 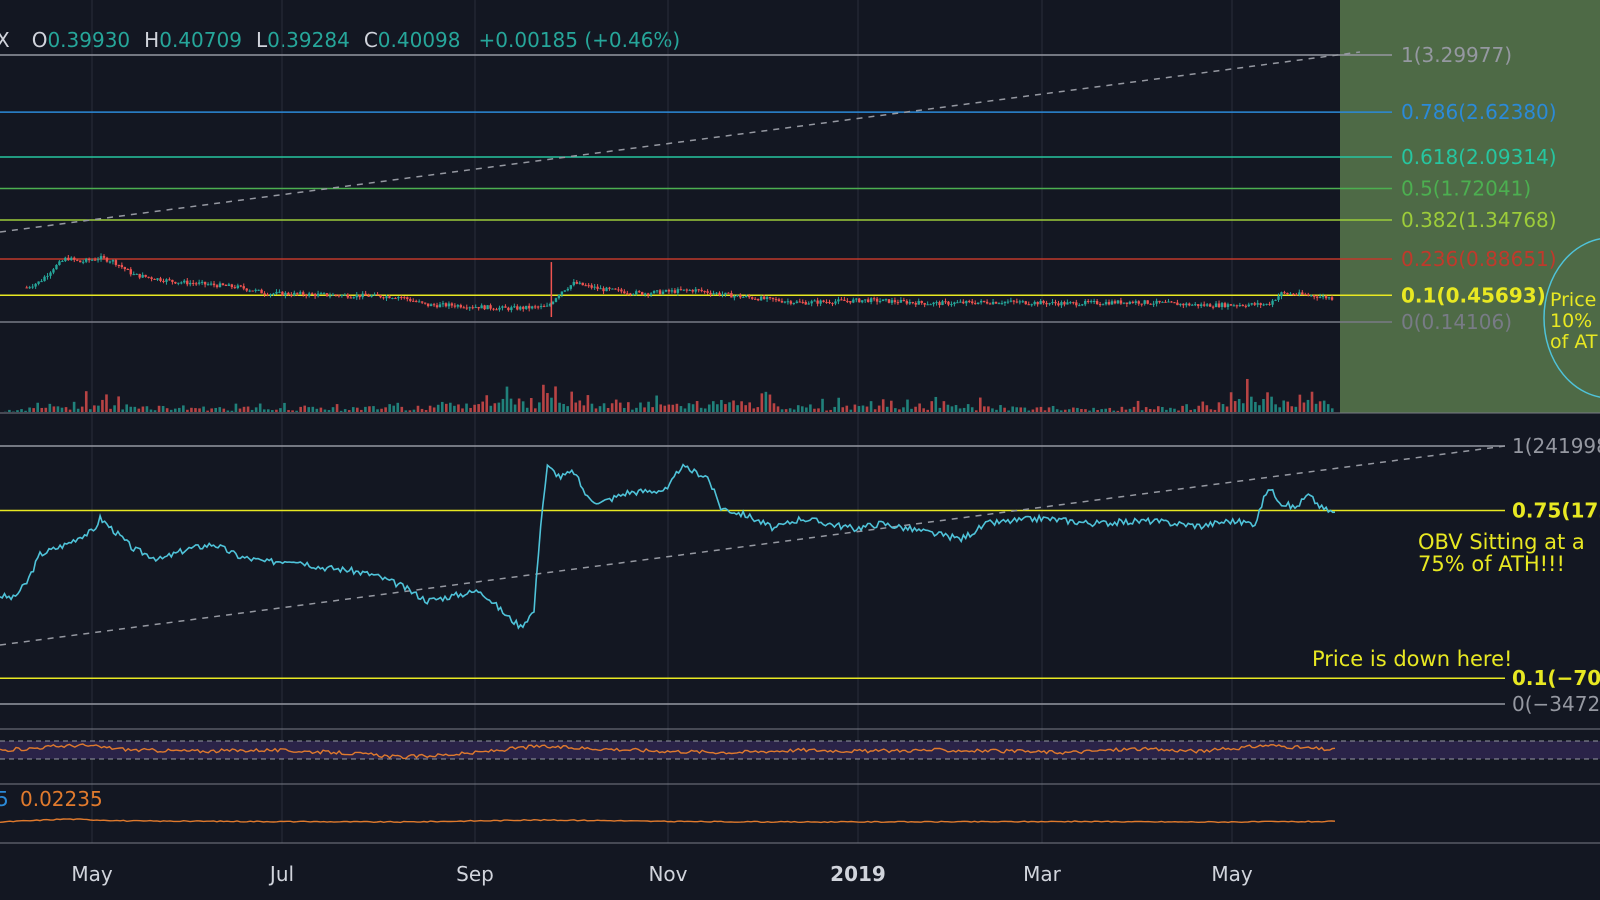 I want to click on rsi-line, so click(x=668, y=751).